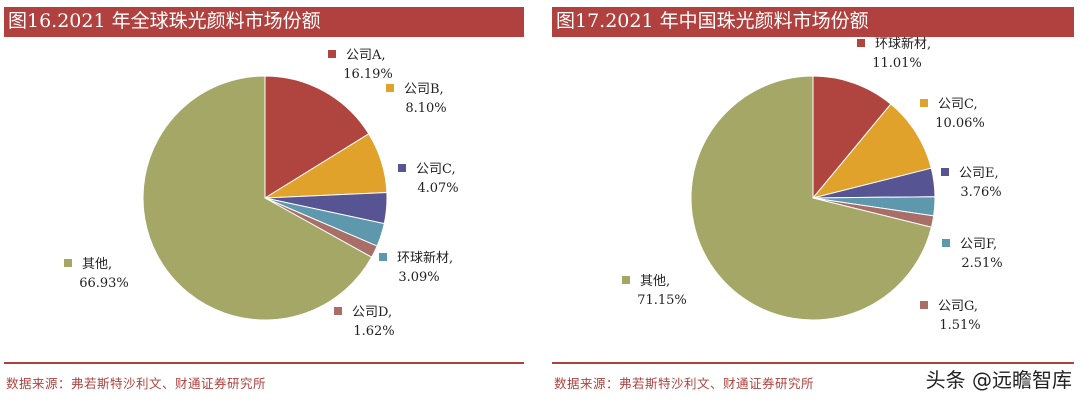  Describe the element at coordinates (372, 312) in the screenshot. I see `slice-name-label: 公司D,` at that location.